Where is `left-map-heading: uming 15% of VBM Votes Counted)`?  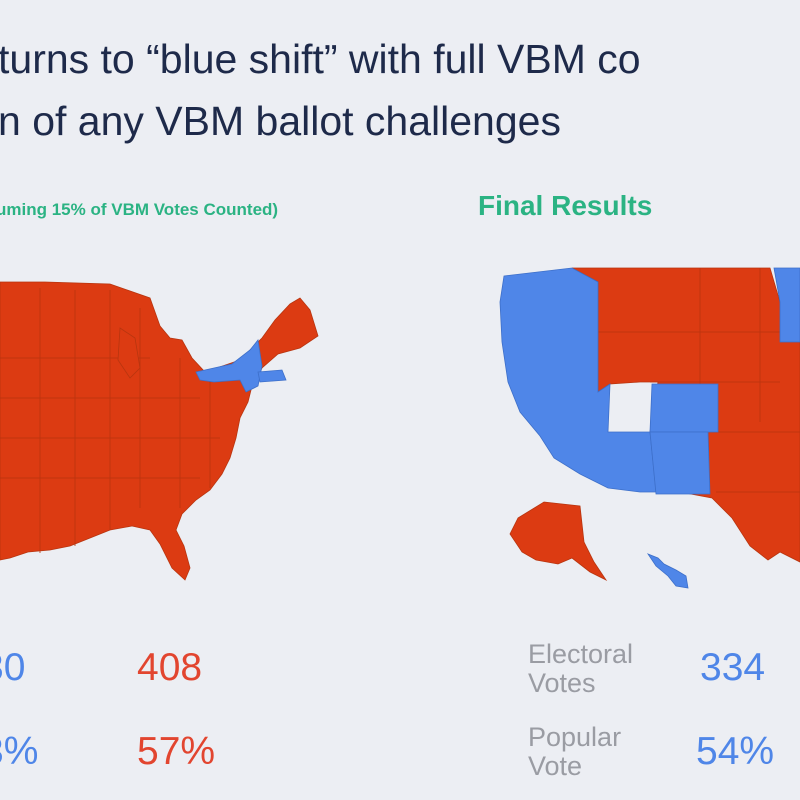
left-map-heading: uming 15% of VBM Votes Counted) is located at coordinates (139, 209).